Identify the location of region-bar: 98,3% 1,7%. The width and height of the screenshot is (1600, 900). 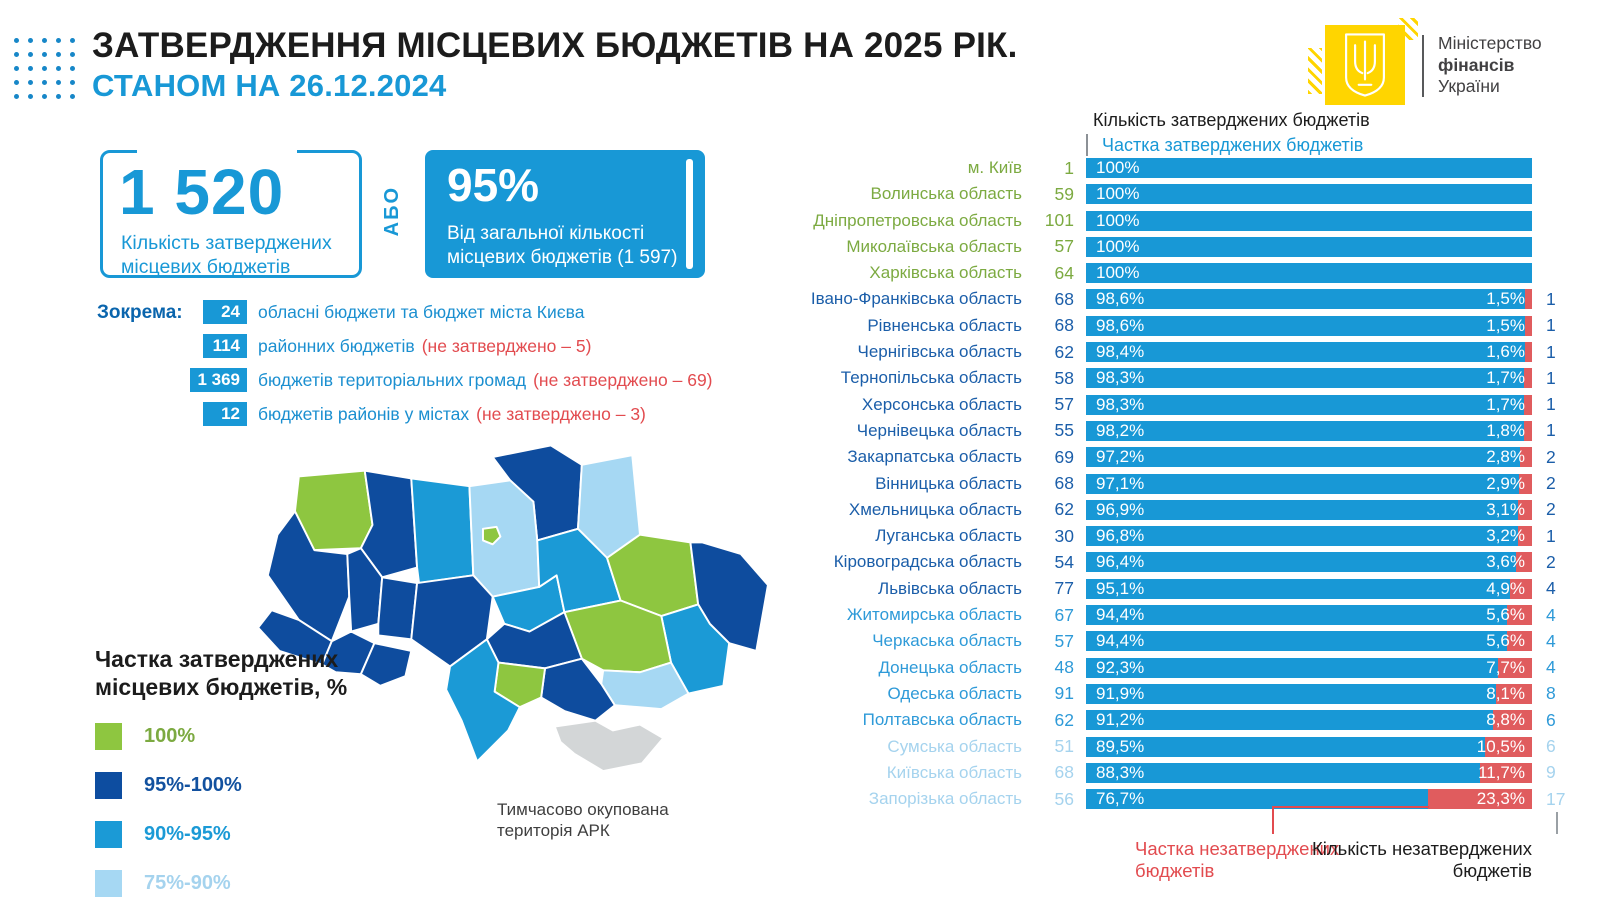
(1309, 404).